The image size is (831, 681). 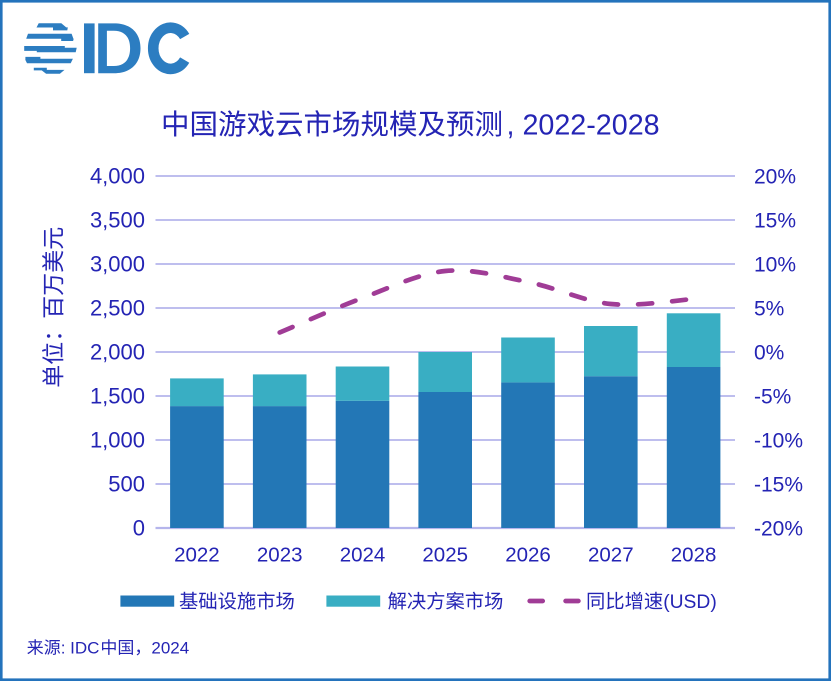 I want to click on svg-text: 2025, so click(x=445, y=555).